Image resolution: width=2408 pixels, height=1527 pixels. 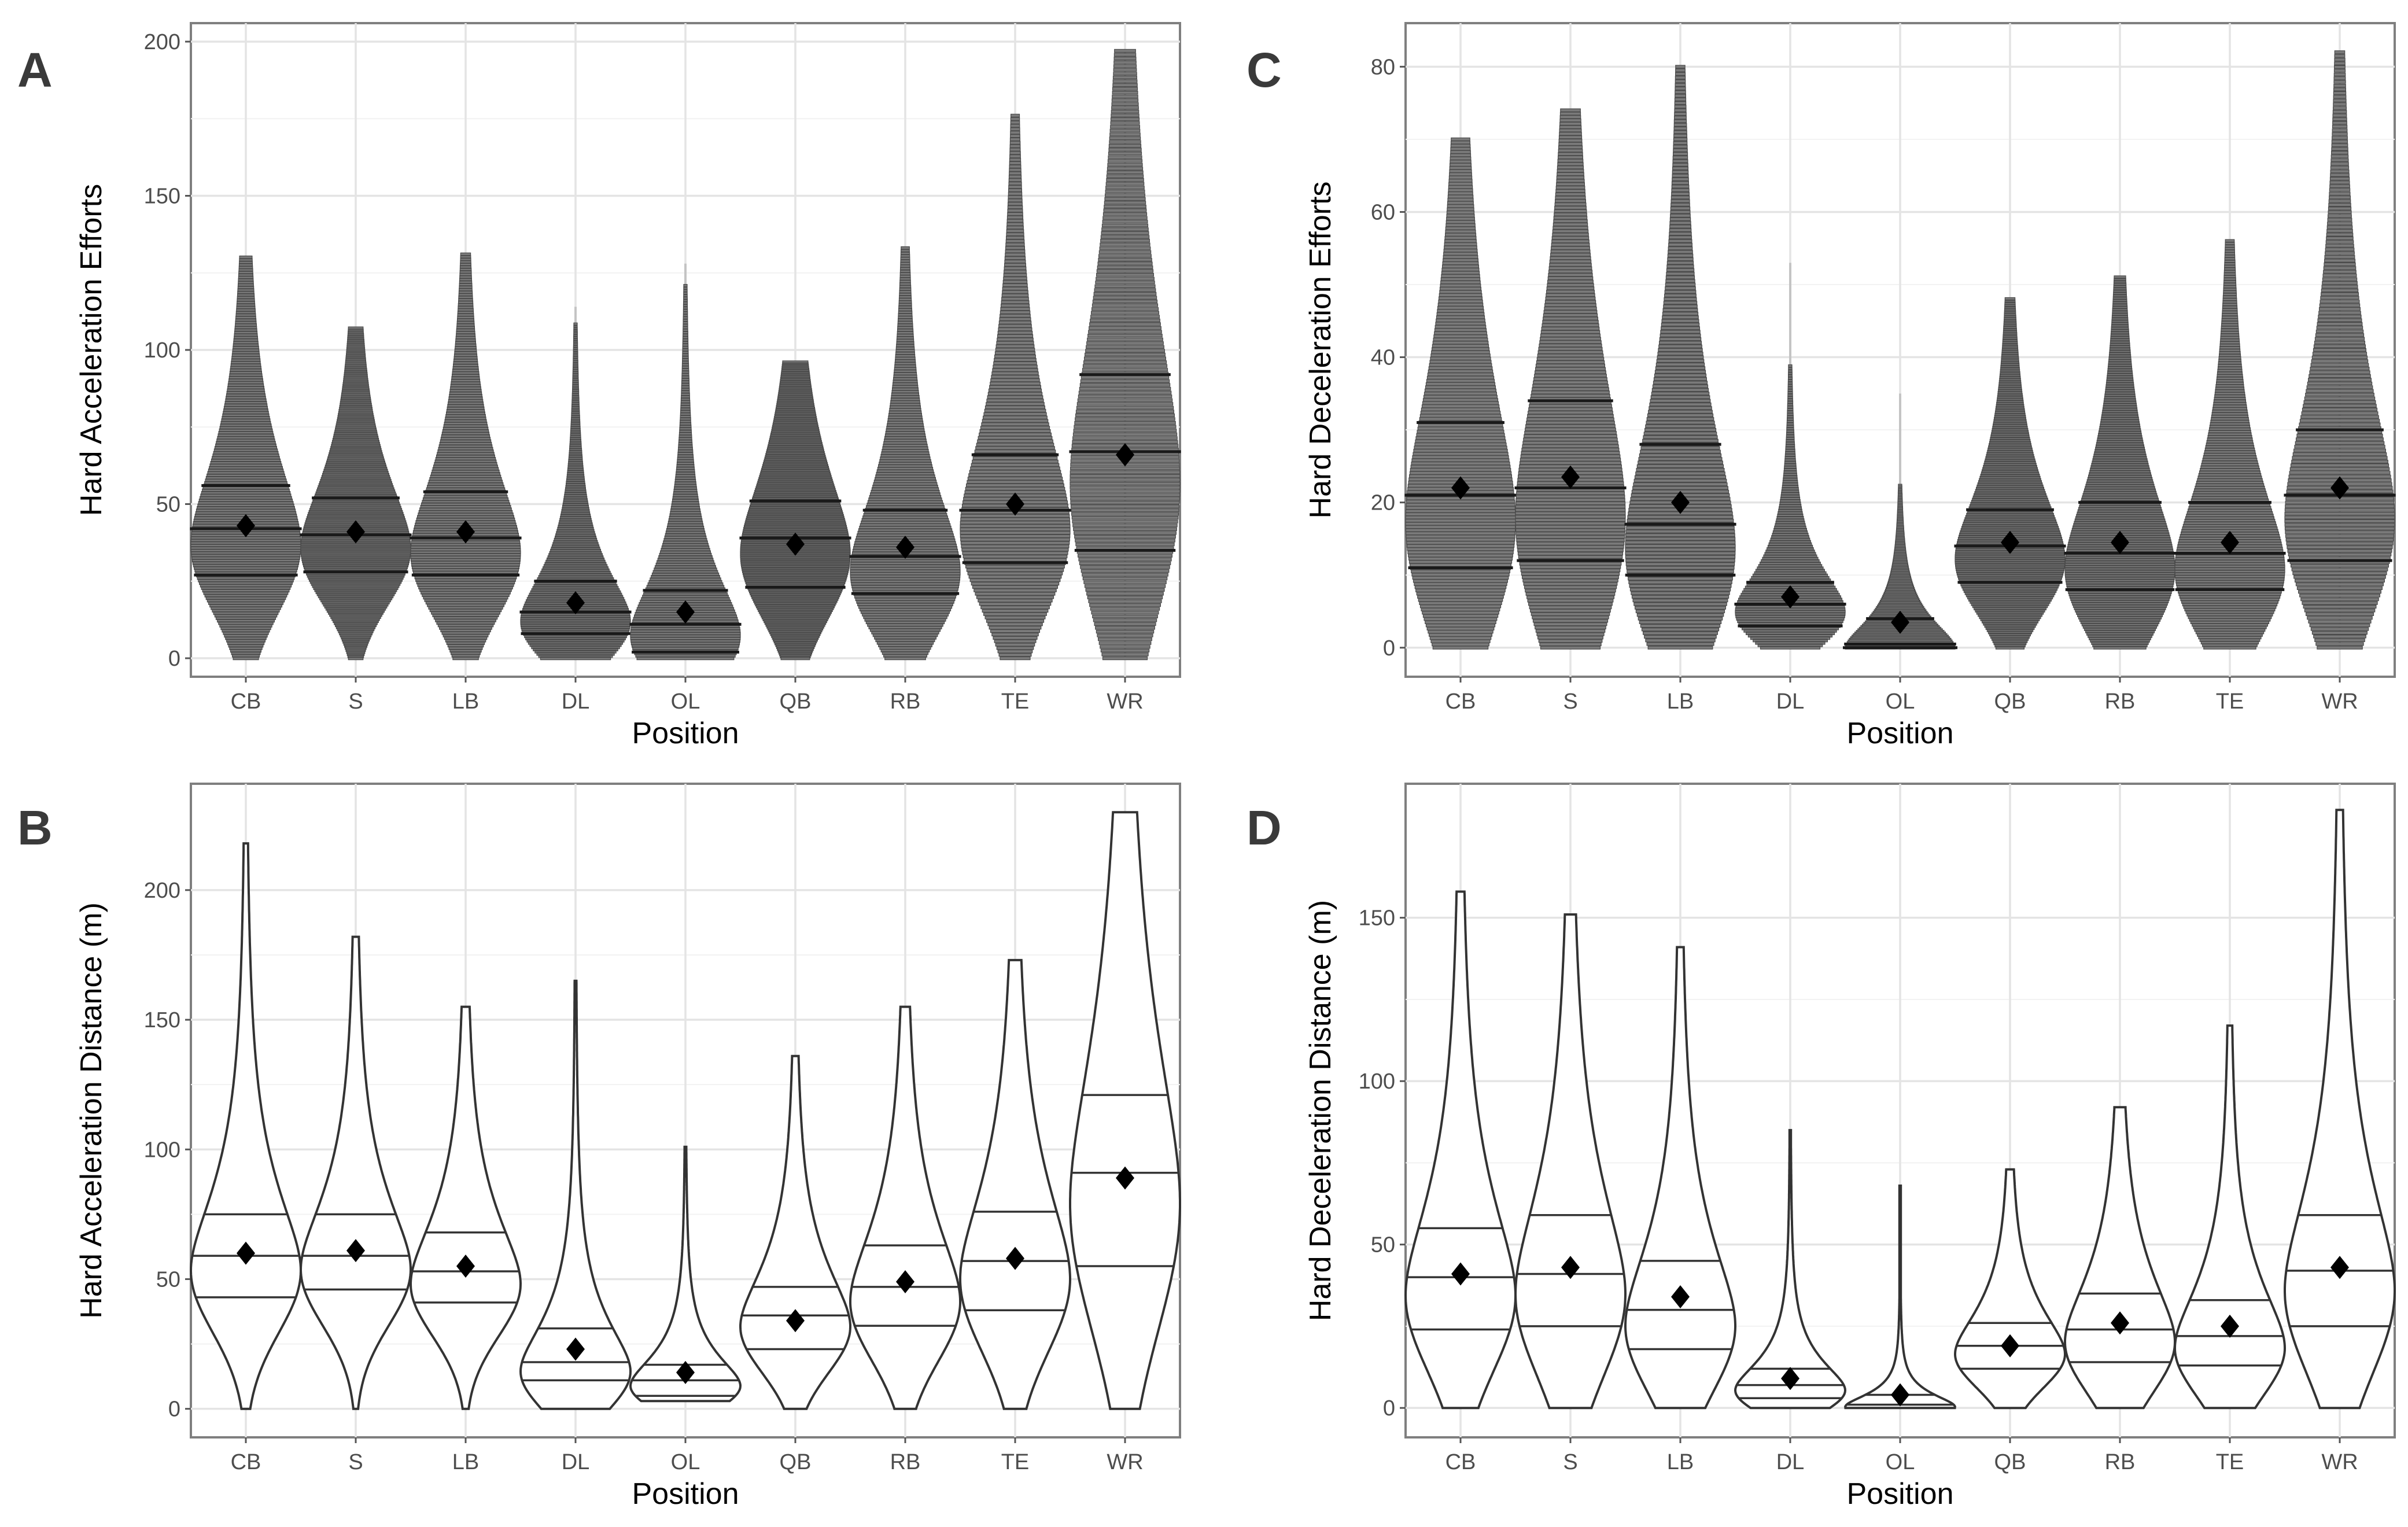 What do you see at coordinates (2230, 1462) in the screenshot?
I see `x-tick-label-te: TE` at bounding box center [2230, 1462].